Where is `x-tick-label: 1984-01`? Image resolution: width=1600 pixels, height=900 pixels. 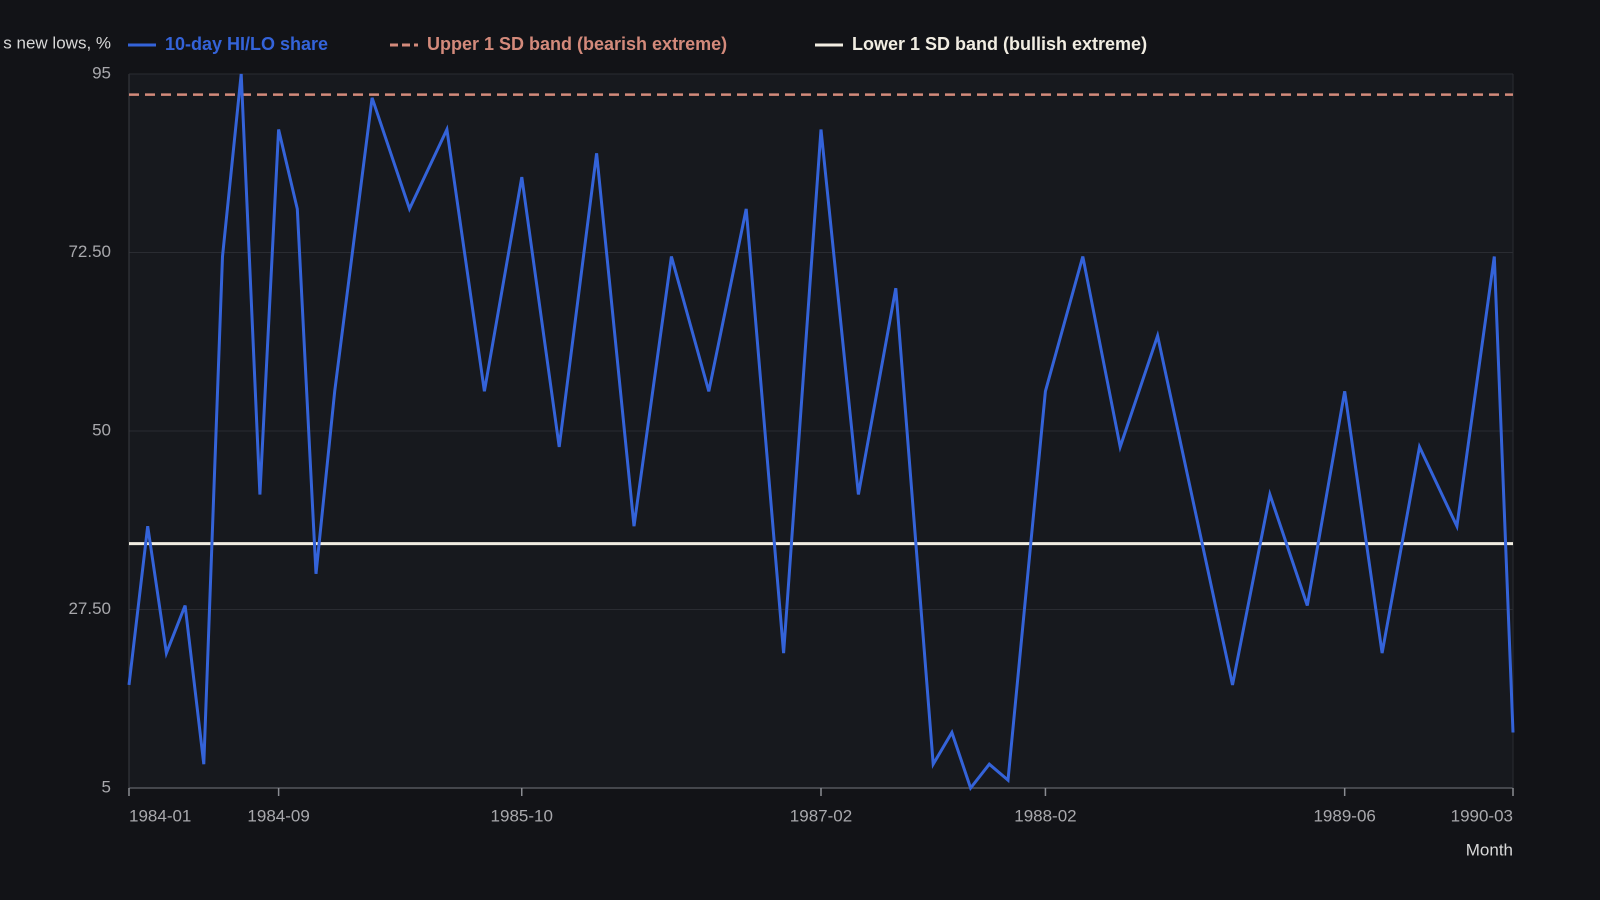 x-tick-label: 1984-01 is located at coordinates (160, 815).